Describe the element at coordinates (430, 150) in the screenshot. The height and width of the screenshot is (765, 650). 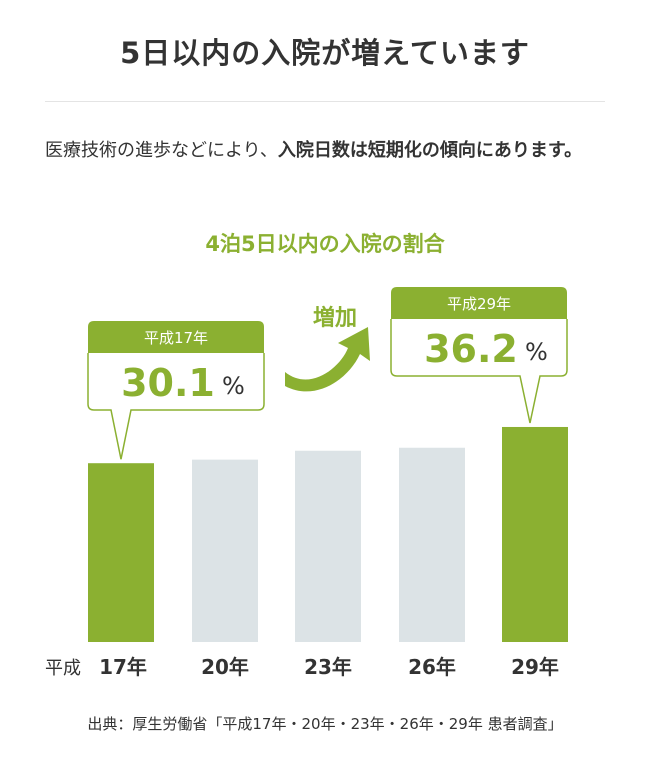
I see `intro-bold-text: 入院日数は短期化の傾向にあります。` at that location.